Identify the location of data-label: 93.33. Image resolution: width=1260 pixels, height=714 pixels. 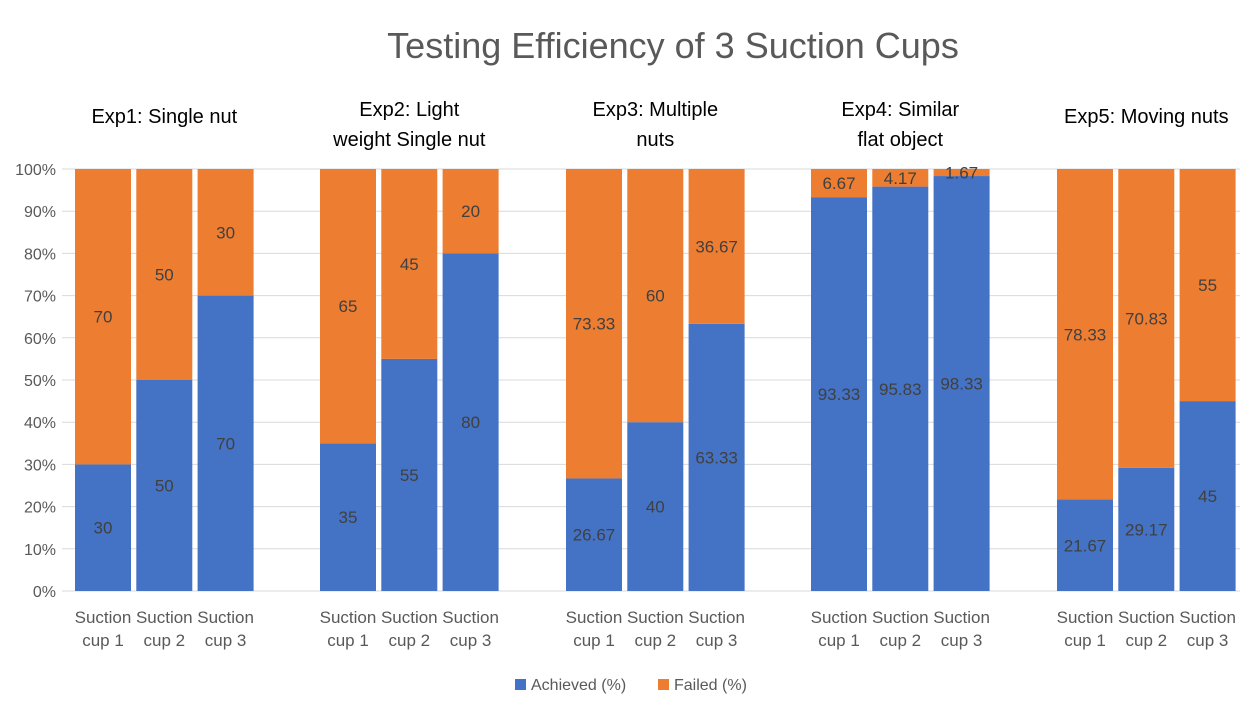
(839, 394).